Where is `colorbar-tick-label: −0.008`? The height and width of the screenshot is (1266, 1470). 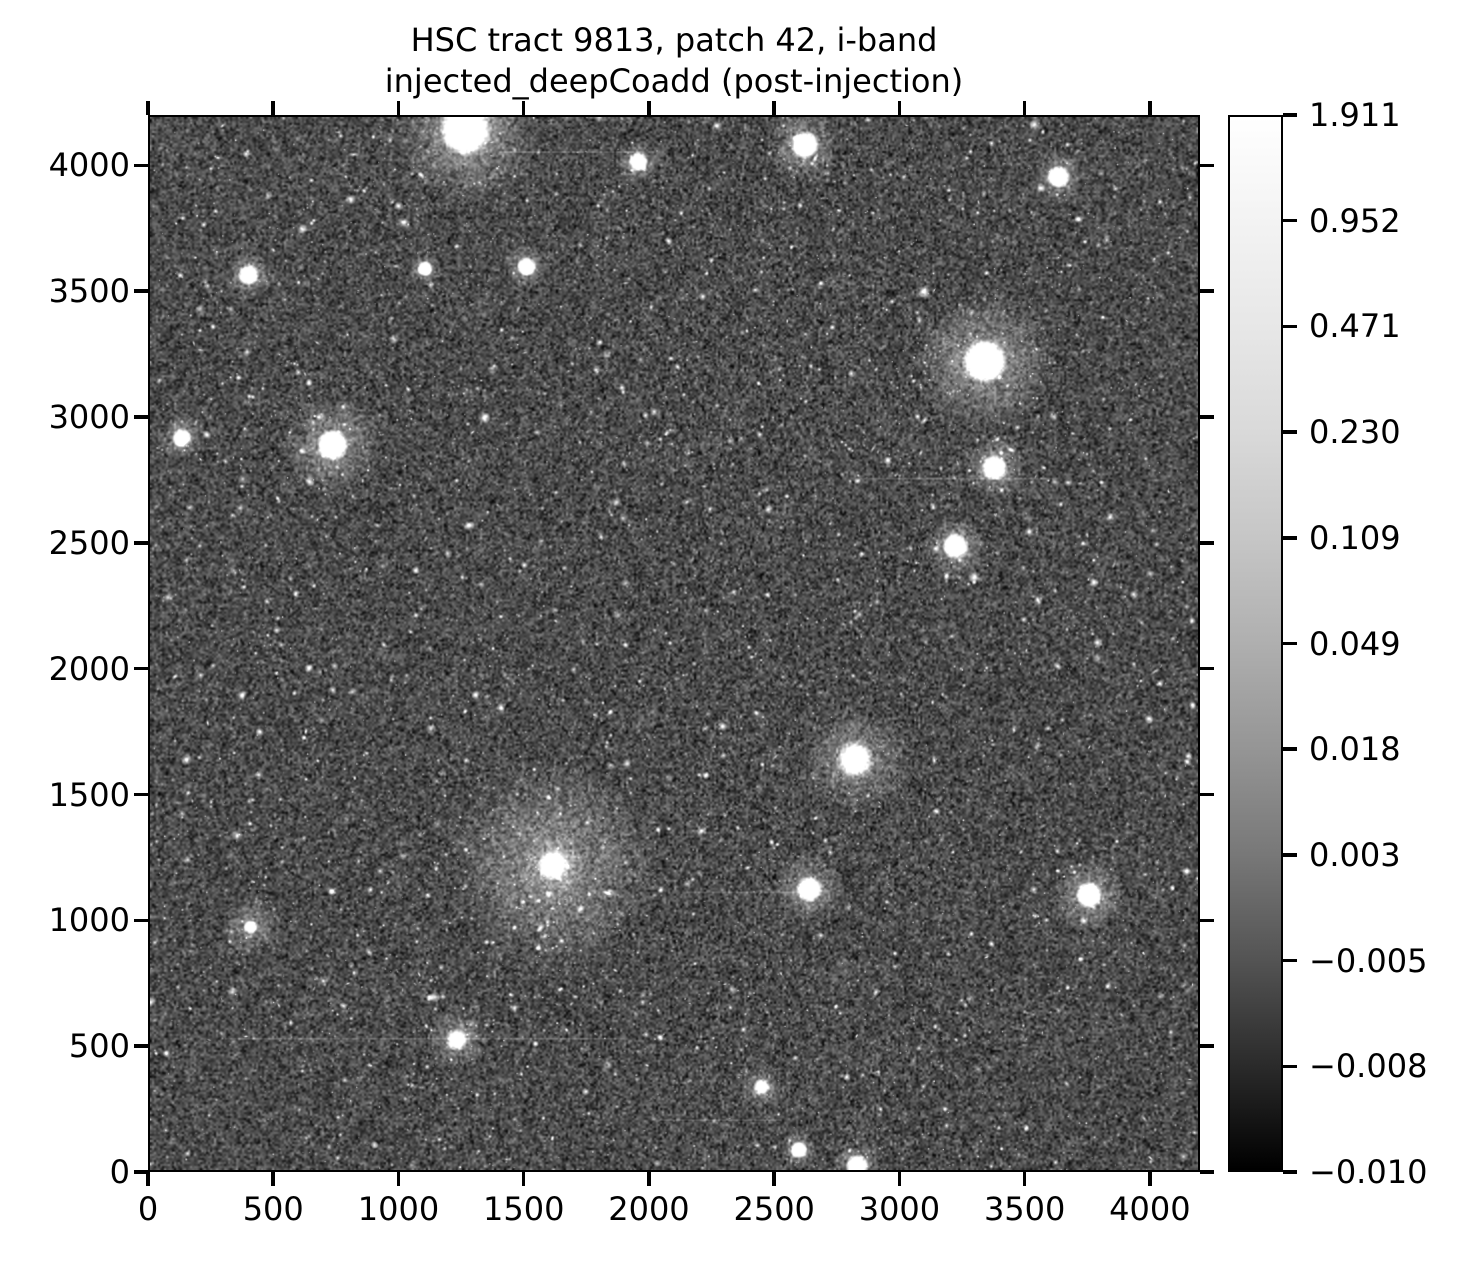 colorbar-tick-label: −0.008 is located at coordinates (1368, 1066).